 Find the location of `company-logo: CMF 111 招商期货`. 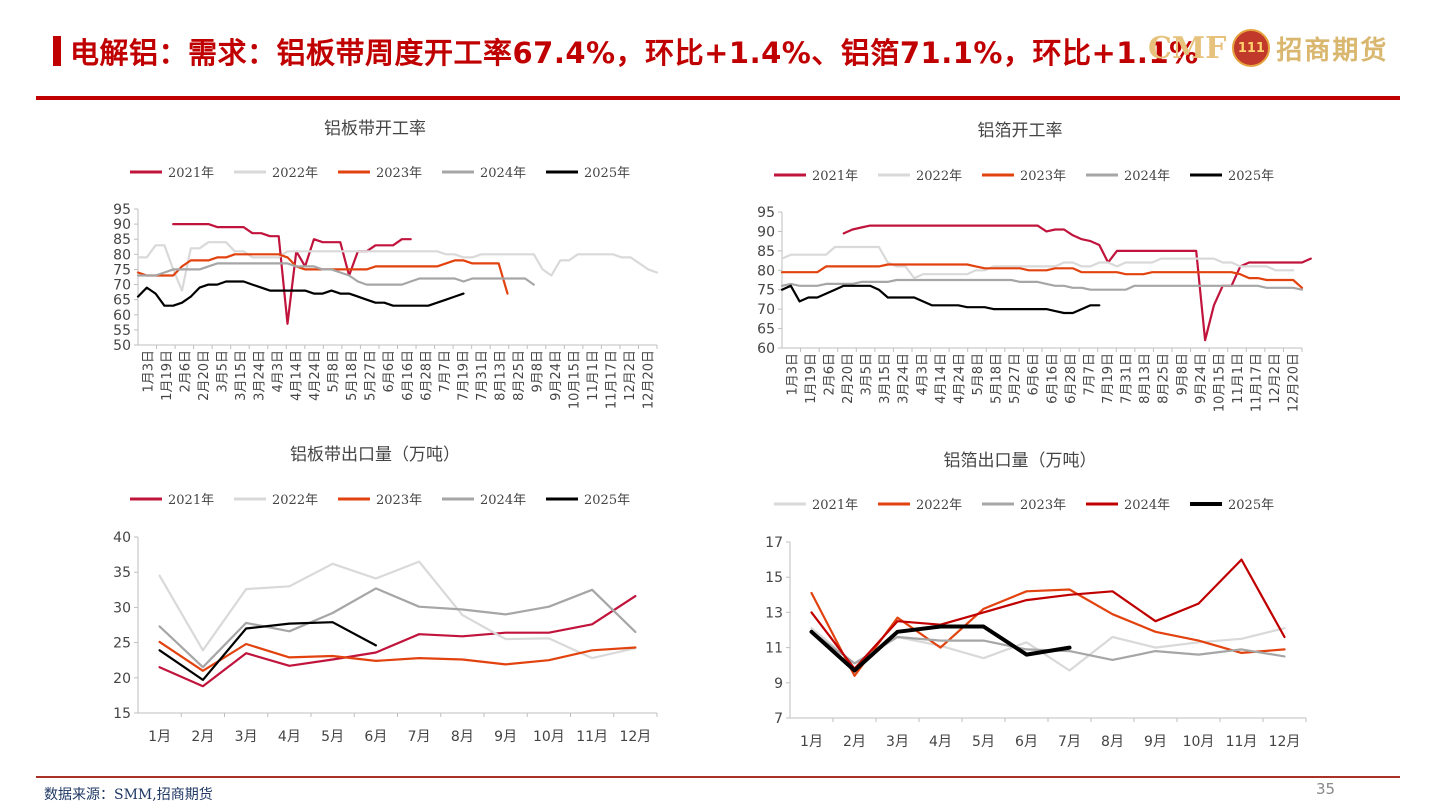

company-logo: CMF 111 招商期货 is located at coordinates (1268, 48).